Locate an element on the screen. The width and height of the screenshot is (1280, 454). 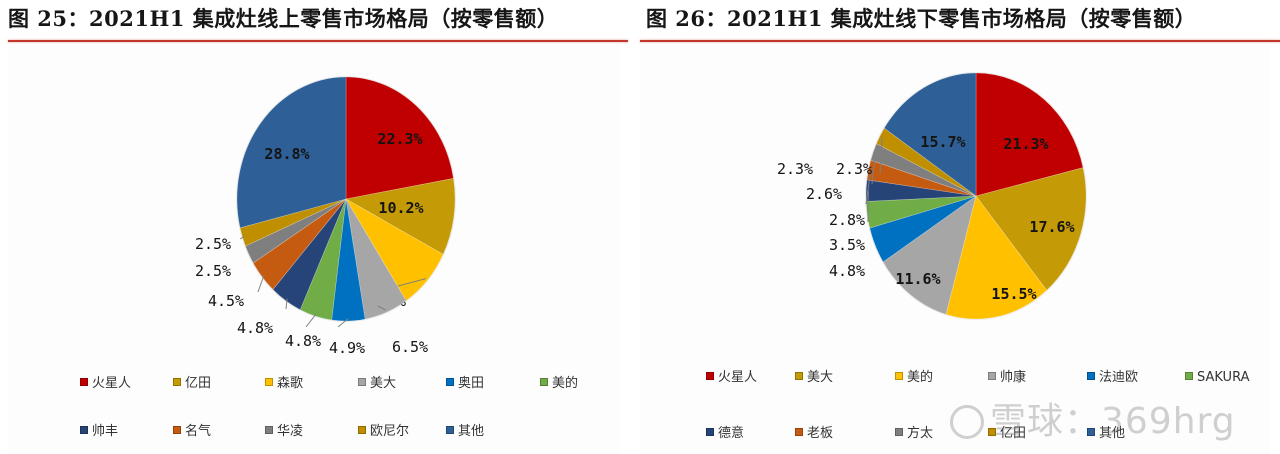
legend-item: 老板 is located at coordinates (814, 434).